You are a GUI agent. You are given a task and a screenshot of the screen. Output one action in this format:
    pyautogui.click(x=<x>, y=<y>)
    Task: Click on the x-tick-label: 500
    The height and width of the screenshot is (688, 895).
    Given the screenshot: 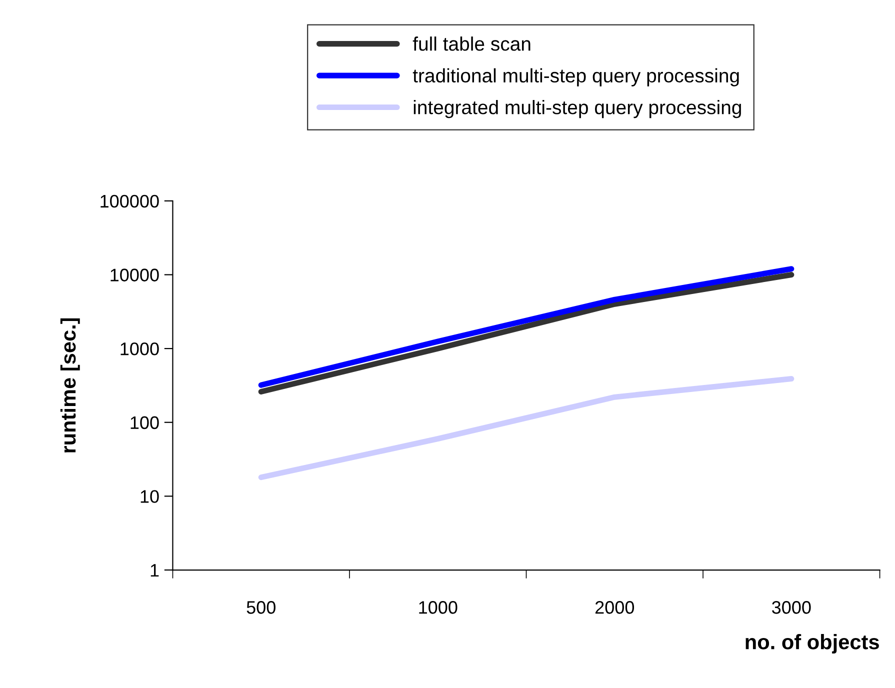 What is the action you would take?
    pyautogui.click(x=261, y=607)
    